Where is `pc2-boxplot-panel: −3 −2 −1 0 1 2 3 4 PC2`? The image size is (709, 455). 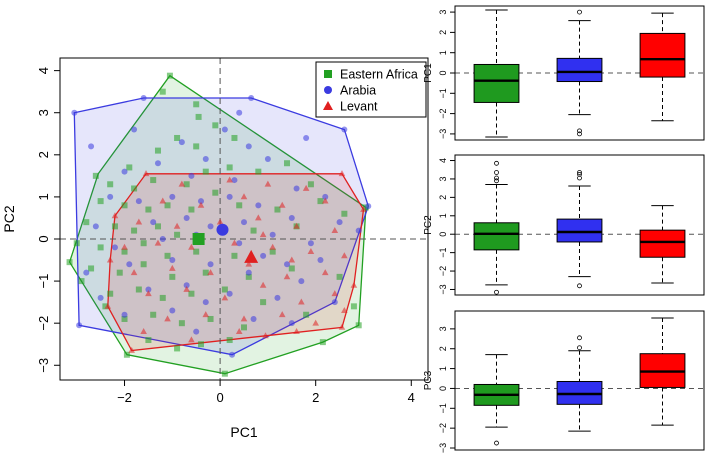
pc2-boxplot-panel: −3 −2 −1 0 1 2 3 4 PC2 is located at coordinates (564, 225).